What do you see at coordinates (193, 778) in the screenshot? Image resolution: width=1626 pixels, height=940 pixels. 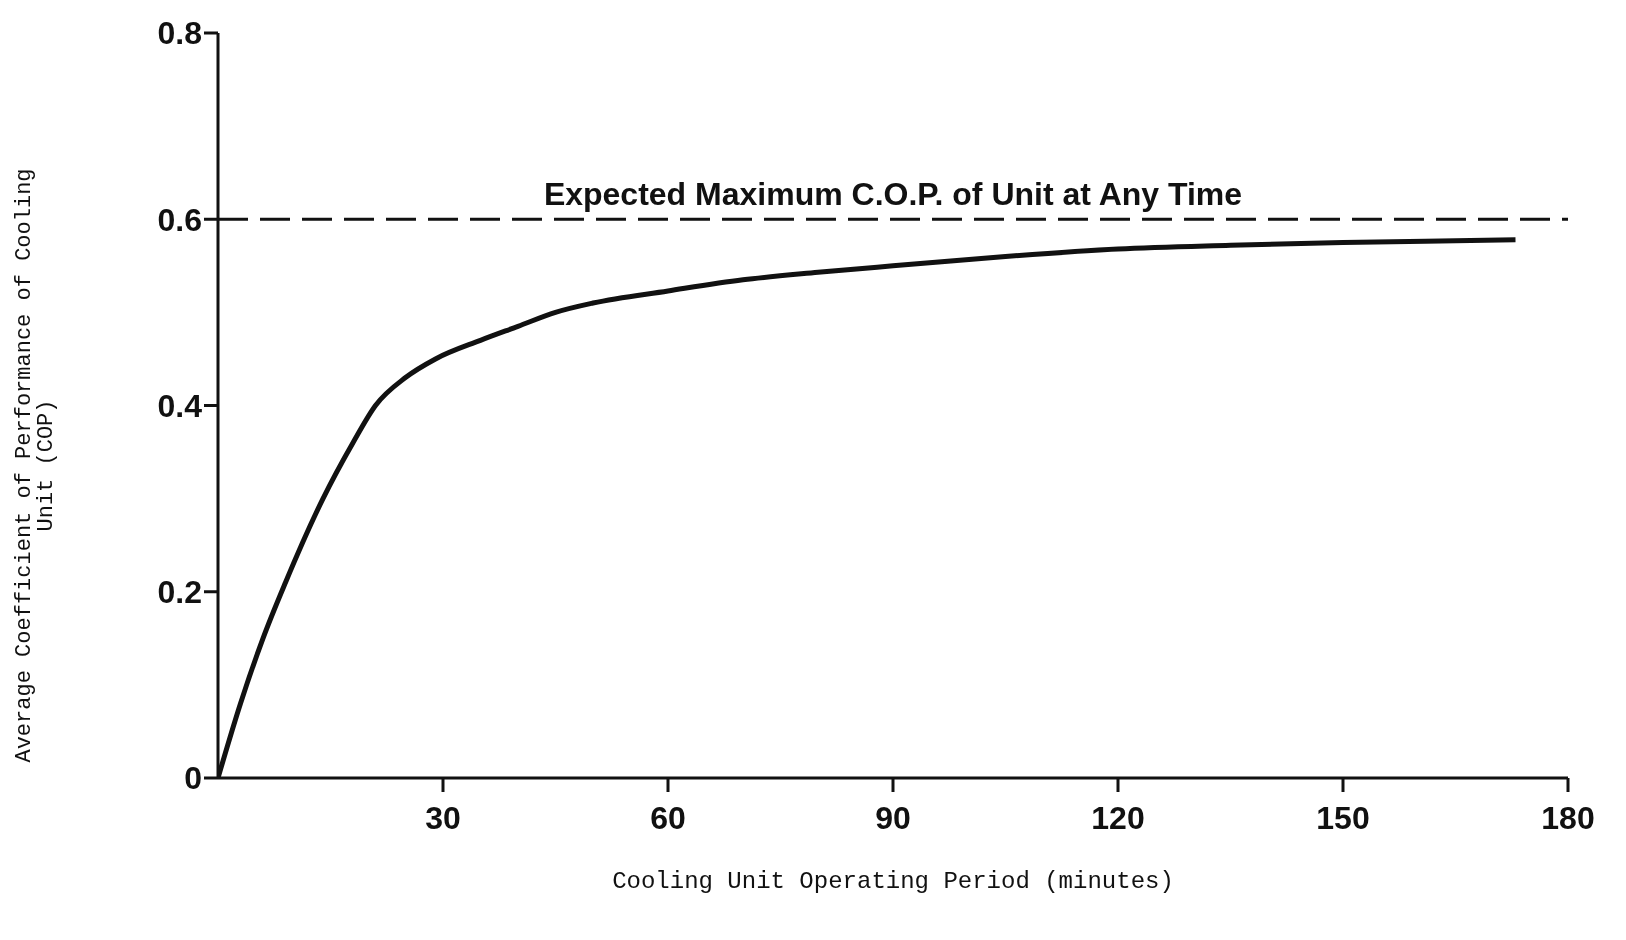 I see `y-tick-label: 0` at bounding box center [193, 778].